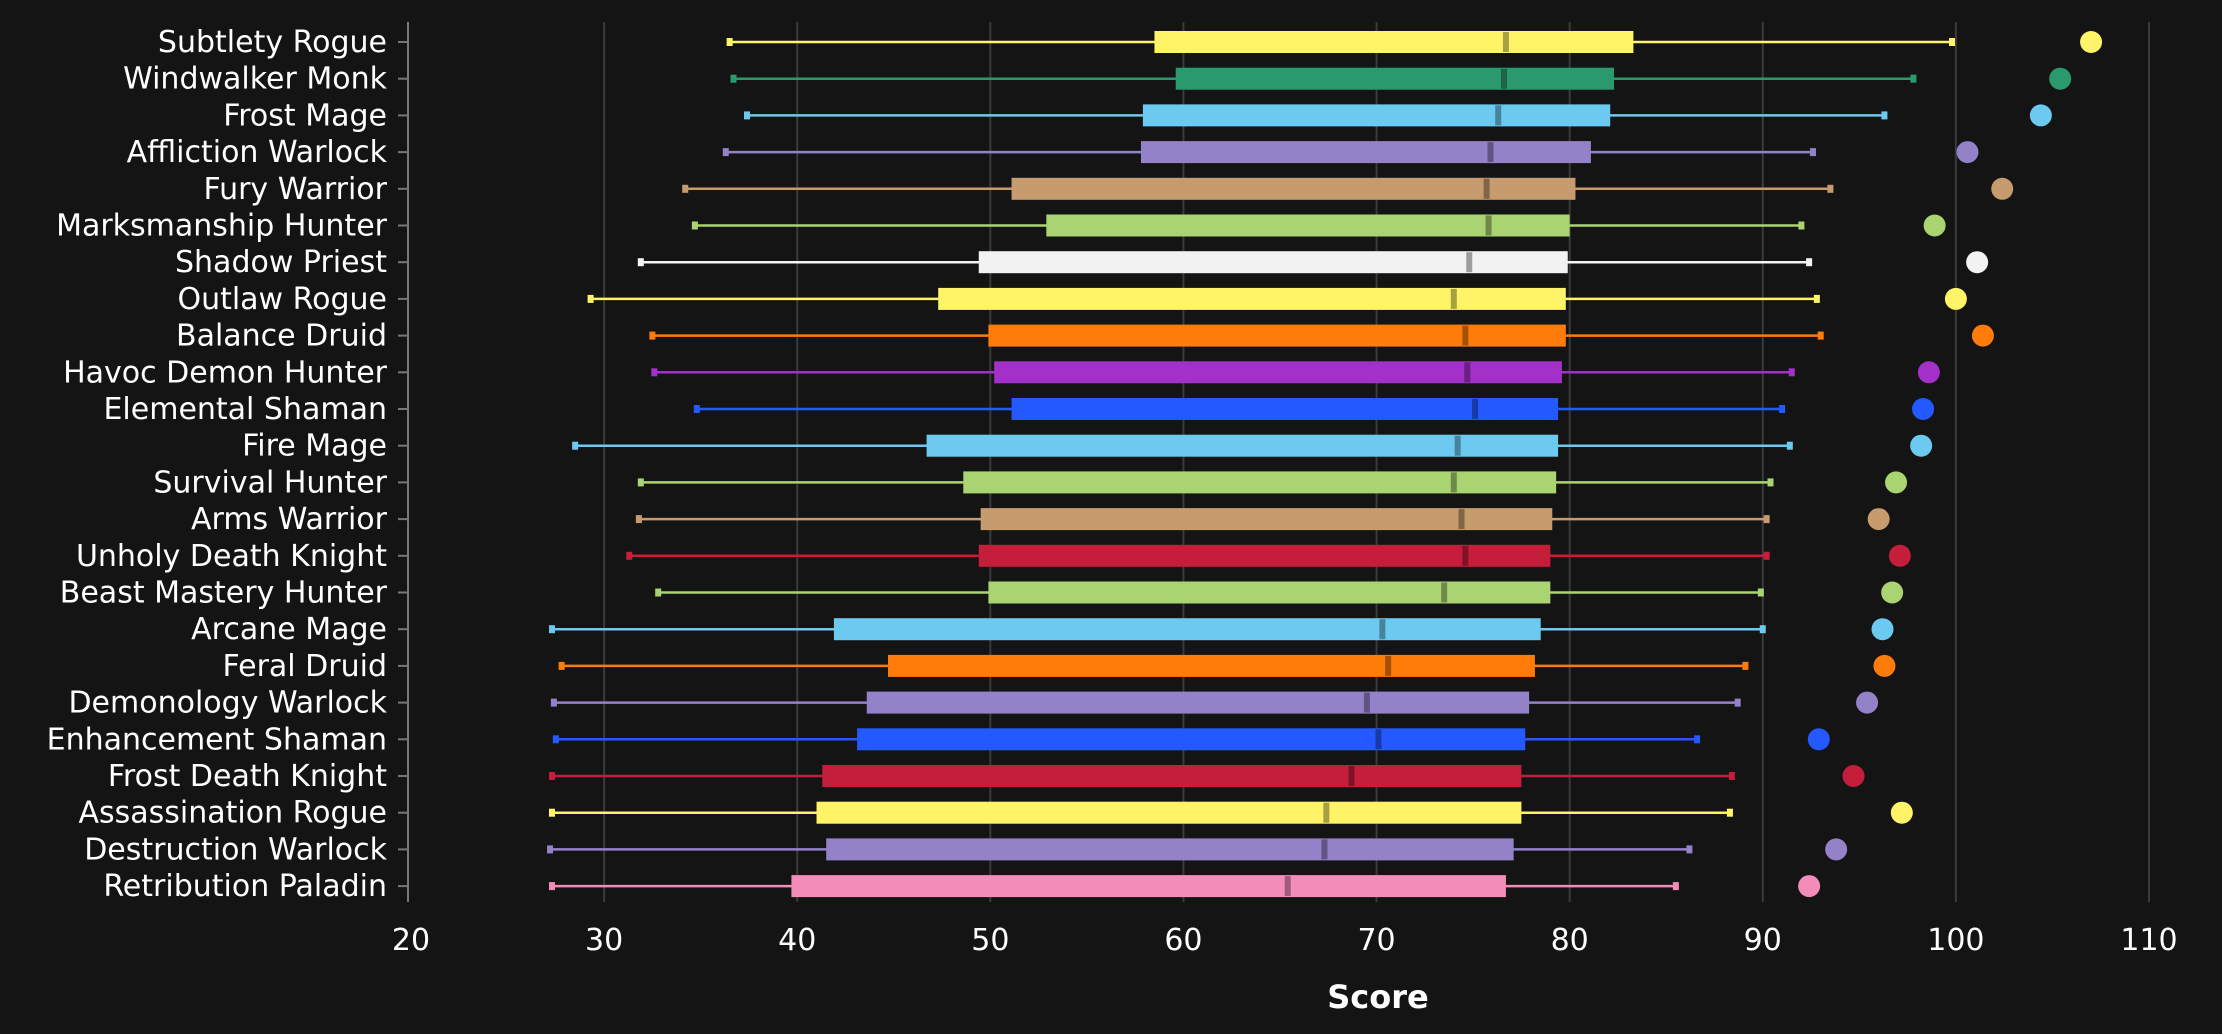 The height and width of the screenshot is (1034, 2222). I want to click on category-label: Arms Warrior, so click(289, 519).